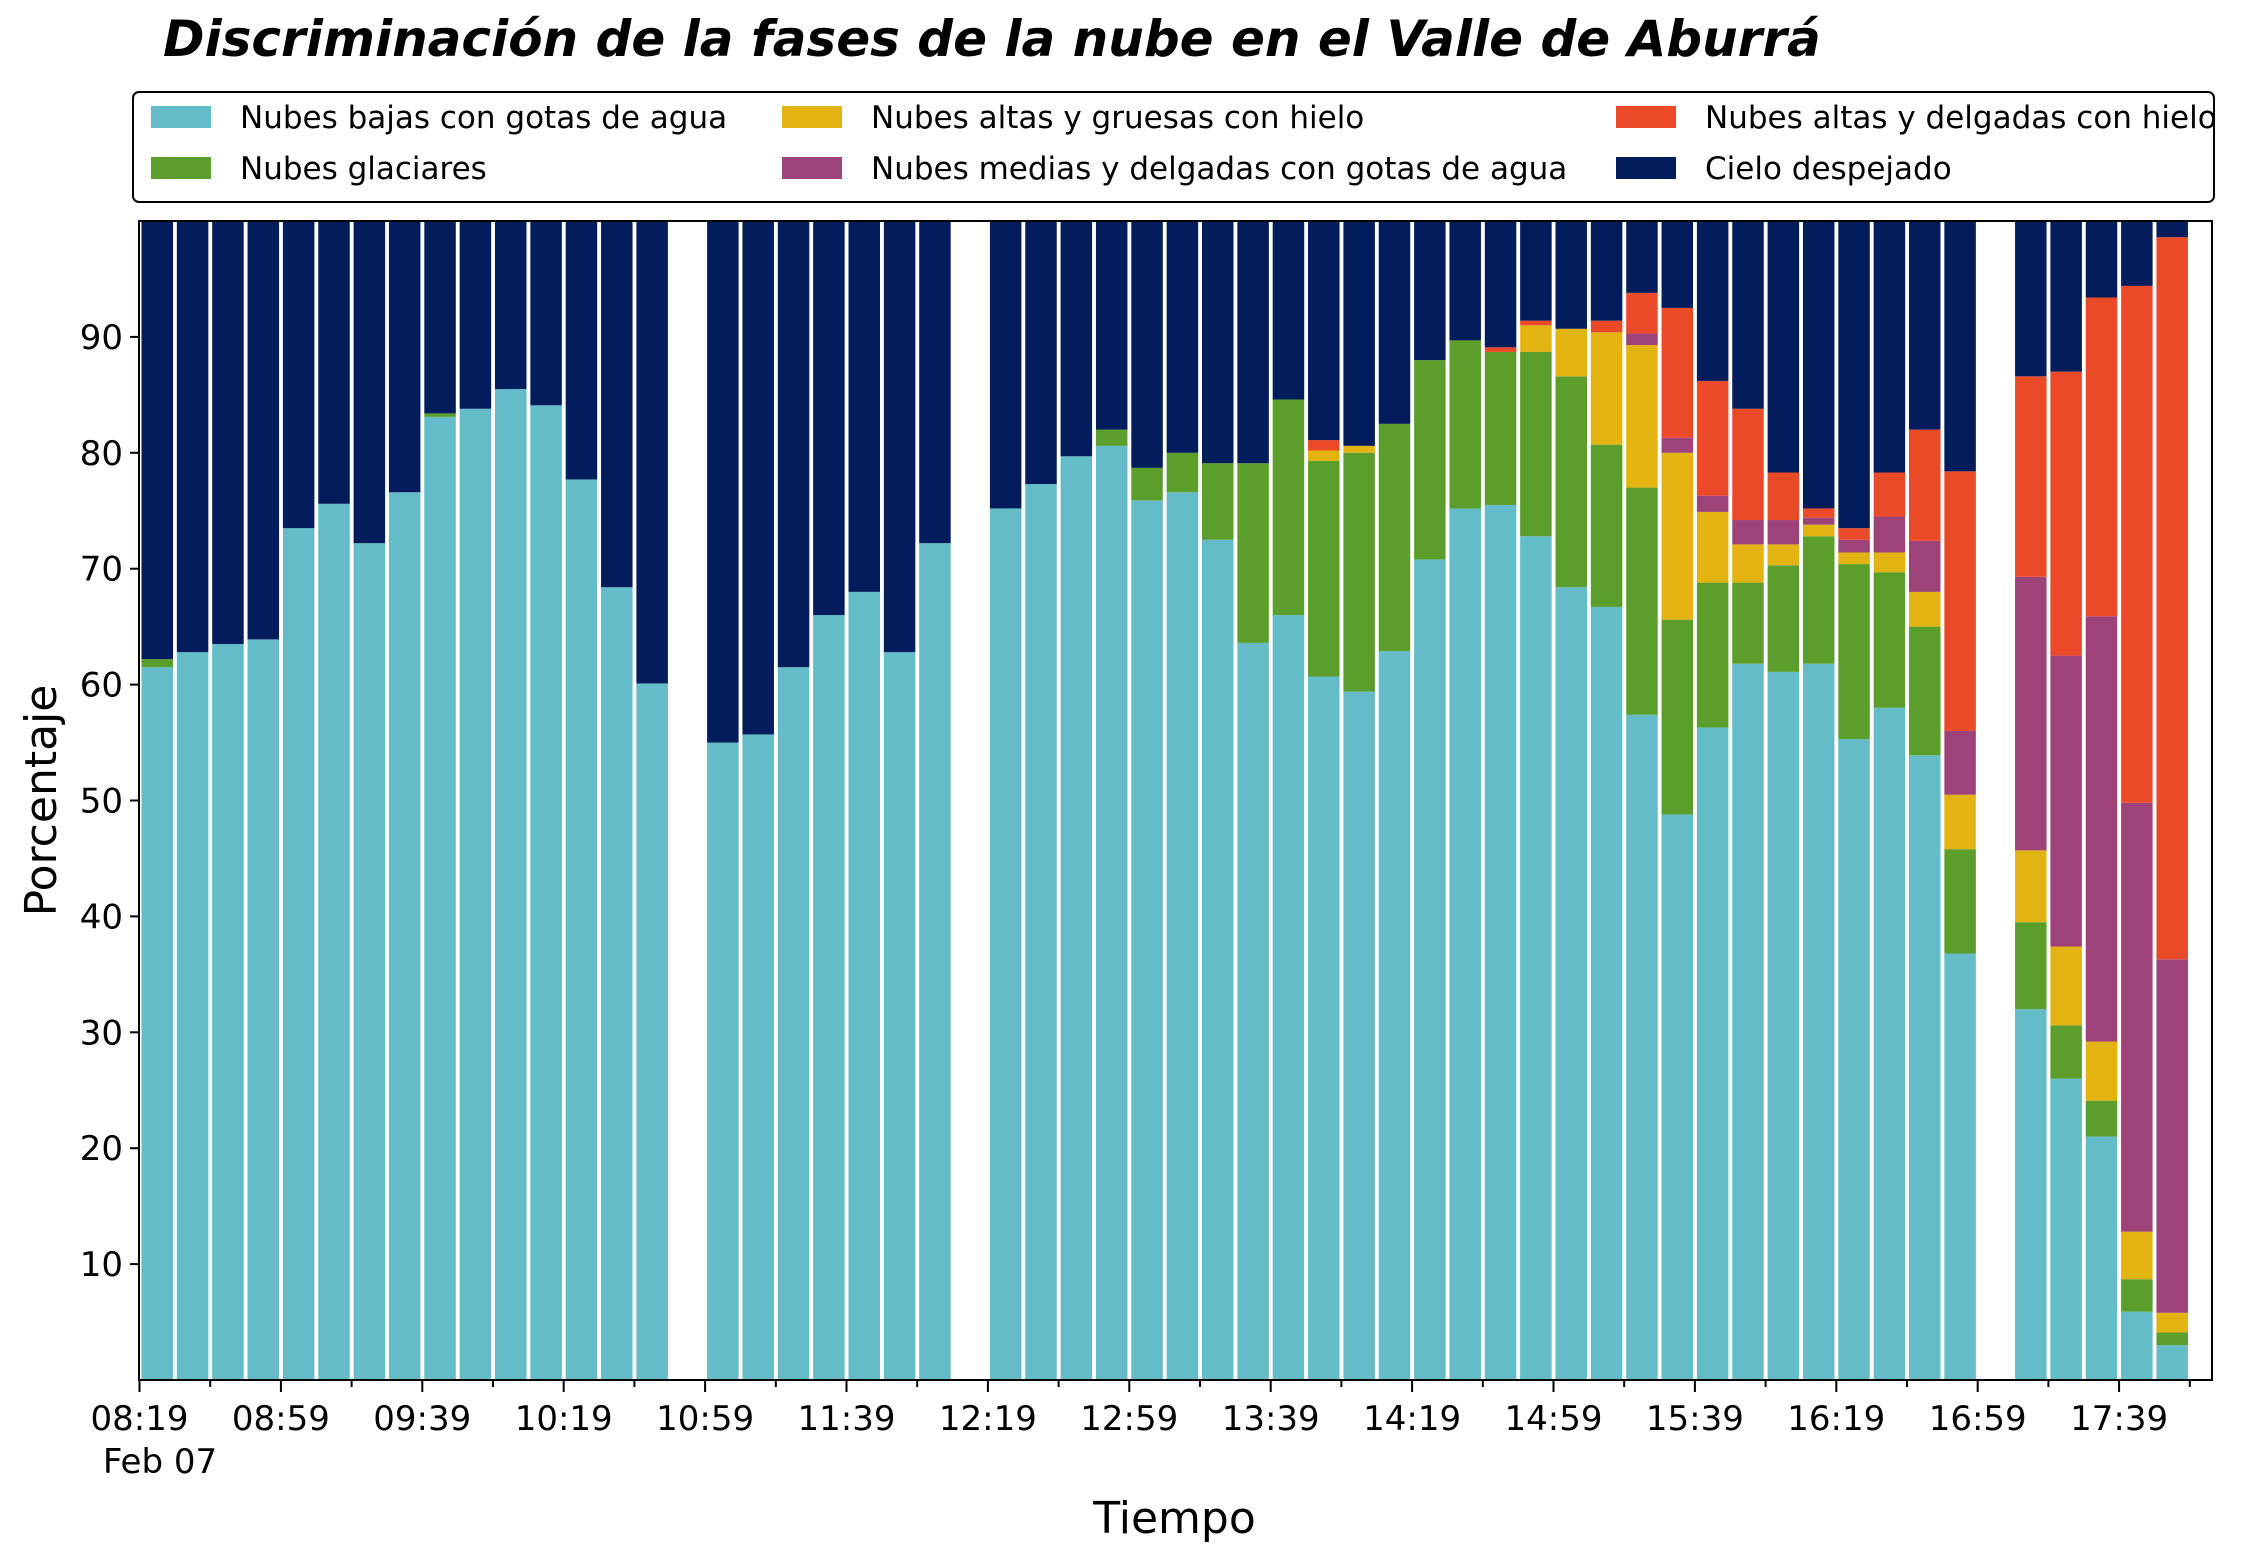 This screenshot has height=1559, width=2244. What do you see at coordinates (422, 1419) in the screenshot?
I see `x-tick-label: 09:39` at bounding box center [422, 1419].